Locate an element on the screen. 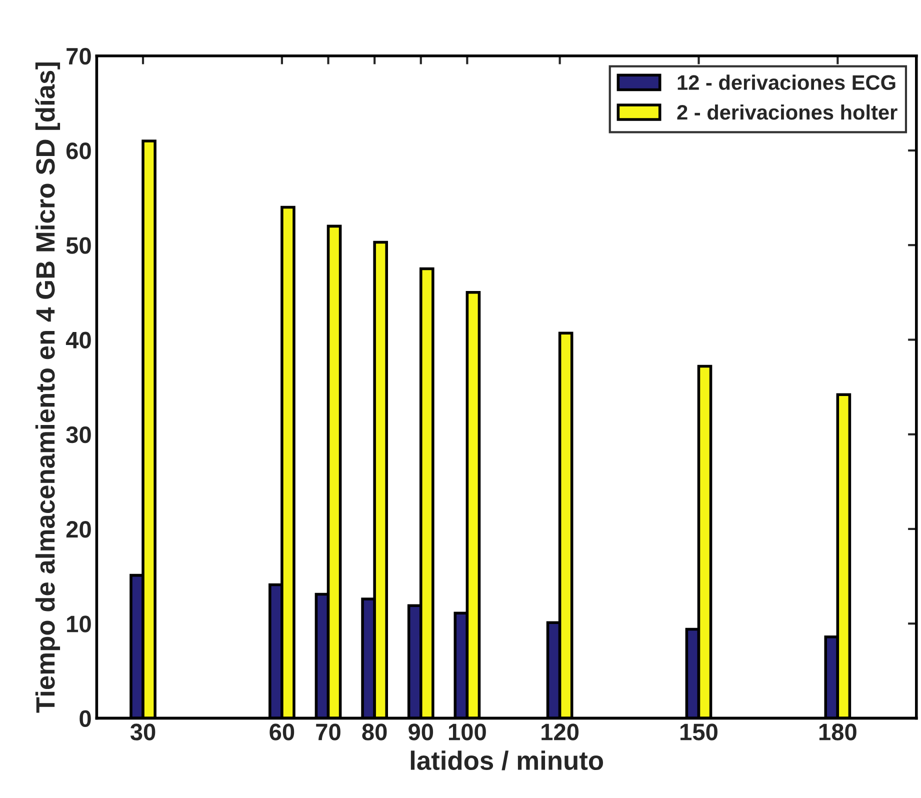 The image size is (921, 798). y-tick-label: 50 is located at coordinates (78, 245).